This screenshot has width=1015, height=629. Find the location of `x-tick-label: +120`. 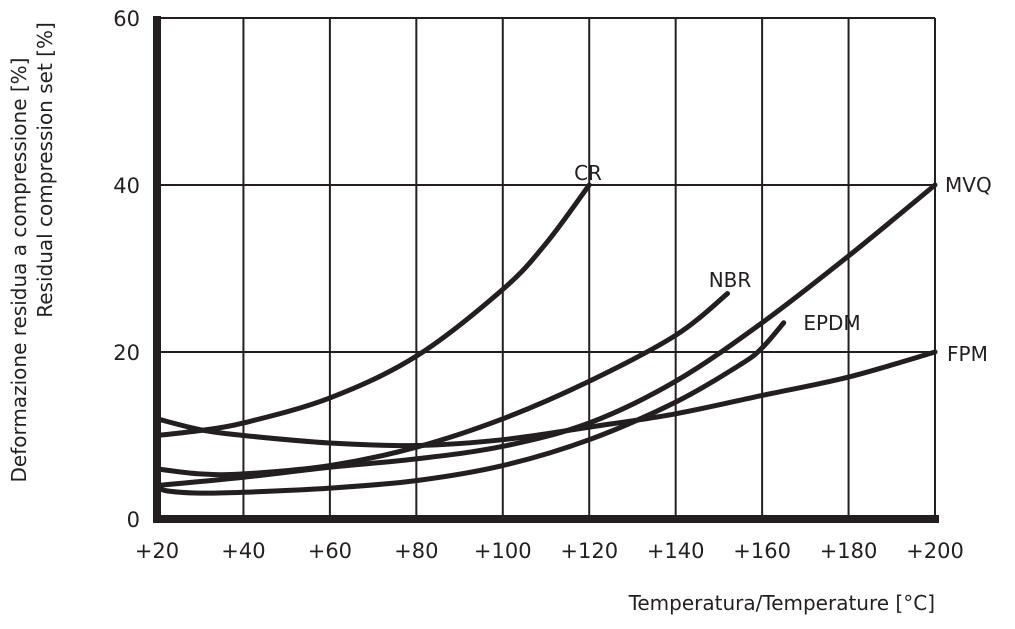

x-tick-label: +120 is located at coordinates (589, 551).